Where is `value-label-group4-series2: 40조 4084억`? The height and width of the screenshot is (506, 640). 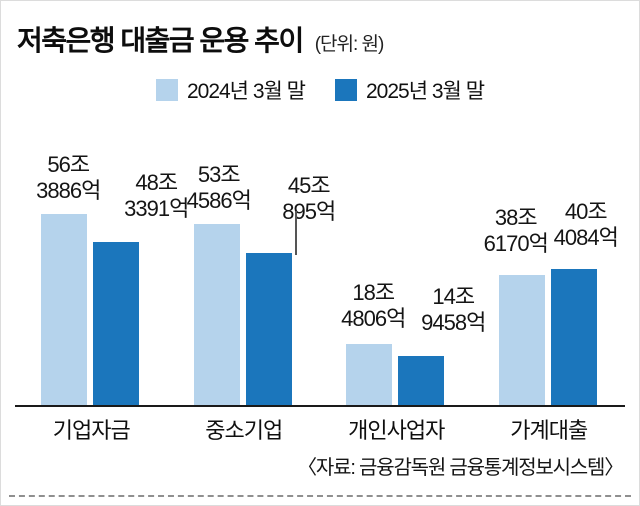
value-label-group4-series2: 40조 4084억 is located at coordinates (586, 225).